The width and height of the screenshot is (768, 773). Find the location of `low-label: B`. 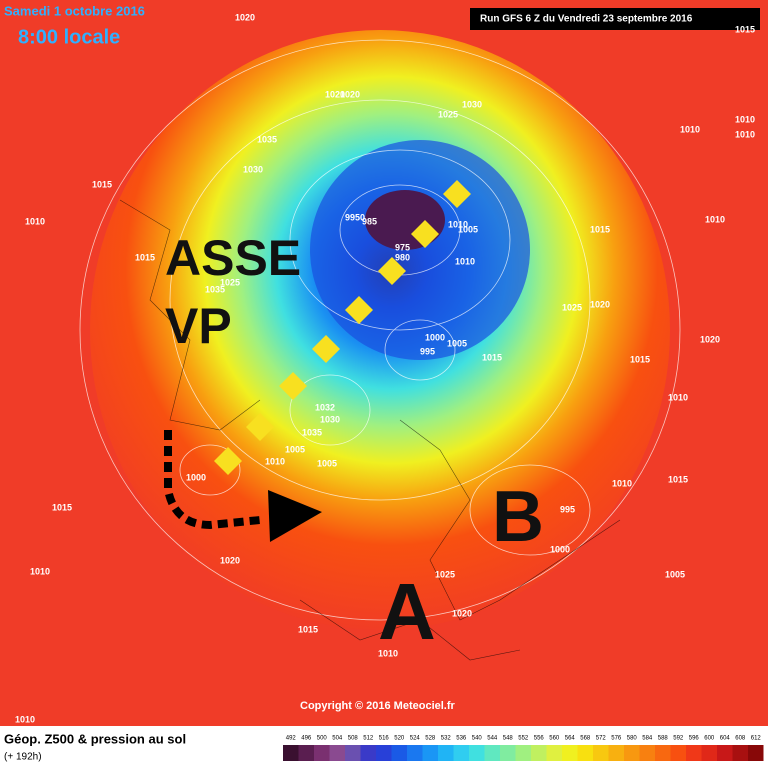

low-label: B is located at coordinates (518, 517).